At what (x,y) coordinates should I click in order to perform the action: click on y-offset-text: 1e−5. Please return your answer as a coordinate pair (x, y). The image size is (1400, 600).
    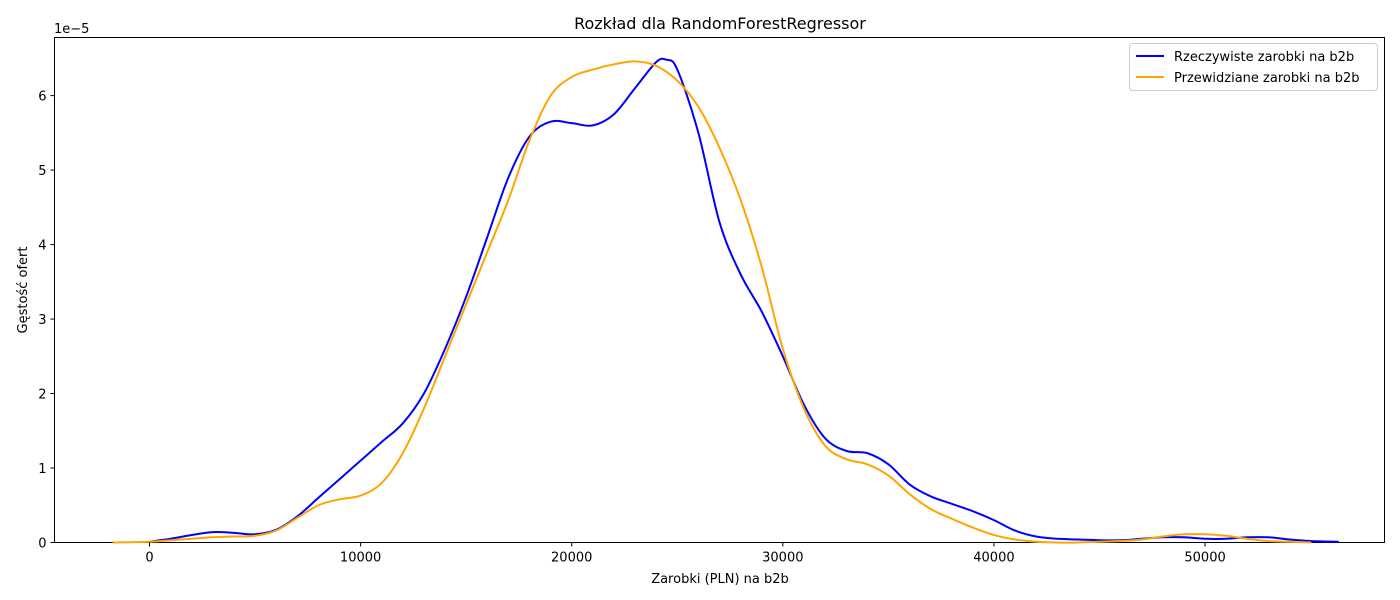
    Looking at the image, I should click on (71, 29).